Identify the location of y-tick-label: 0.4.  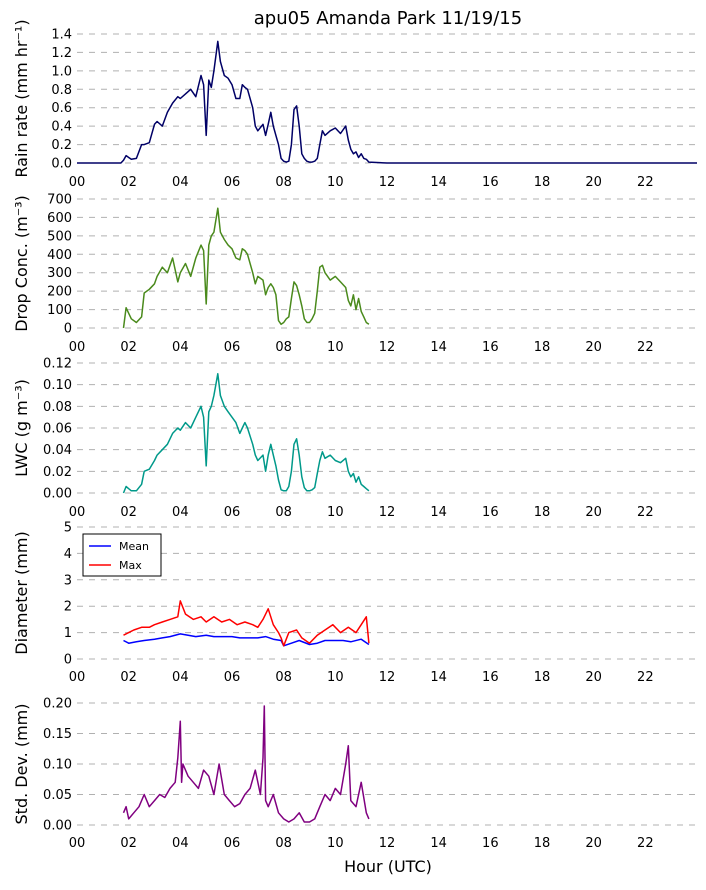
(61, 127).